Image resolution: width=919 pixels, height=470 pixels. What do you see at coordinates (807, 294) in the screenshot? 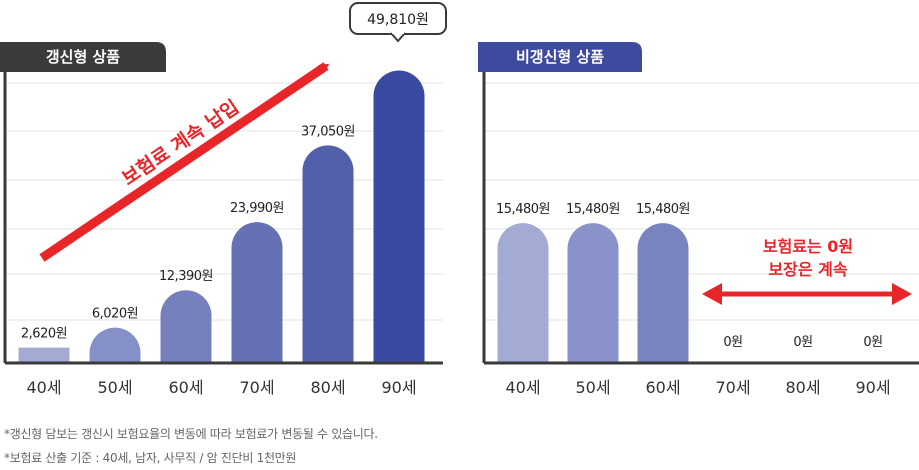
I see `nonrenewable-coverage-arrow` at bounding box center [807, 294].